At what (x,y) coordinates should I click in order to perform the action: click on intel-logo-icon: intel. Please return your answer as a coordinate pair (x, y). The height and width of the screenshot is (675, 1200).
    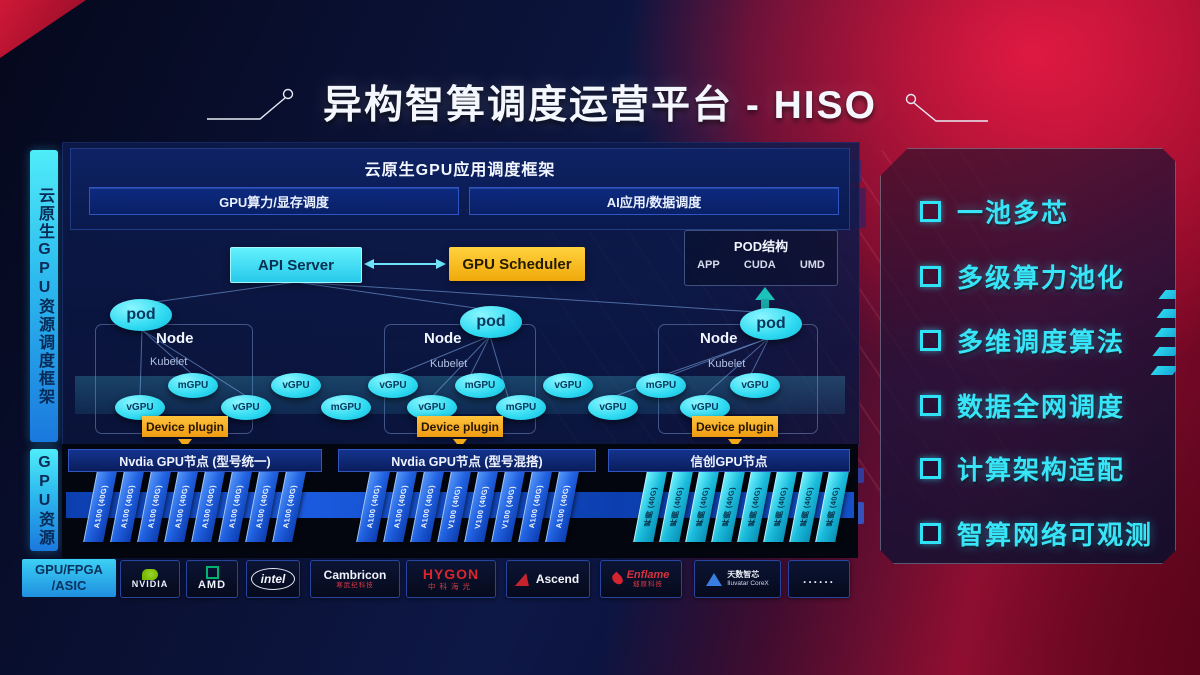
    Looking at the image, I should click on (273, 579).